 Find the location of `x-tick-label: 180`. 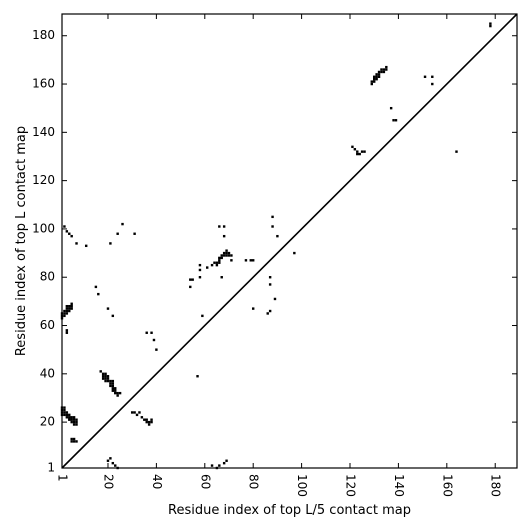

x-tick-label: 180 is located at coordinates (496, 485).